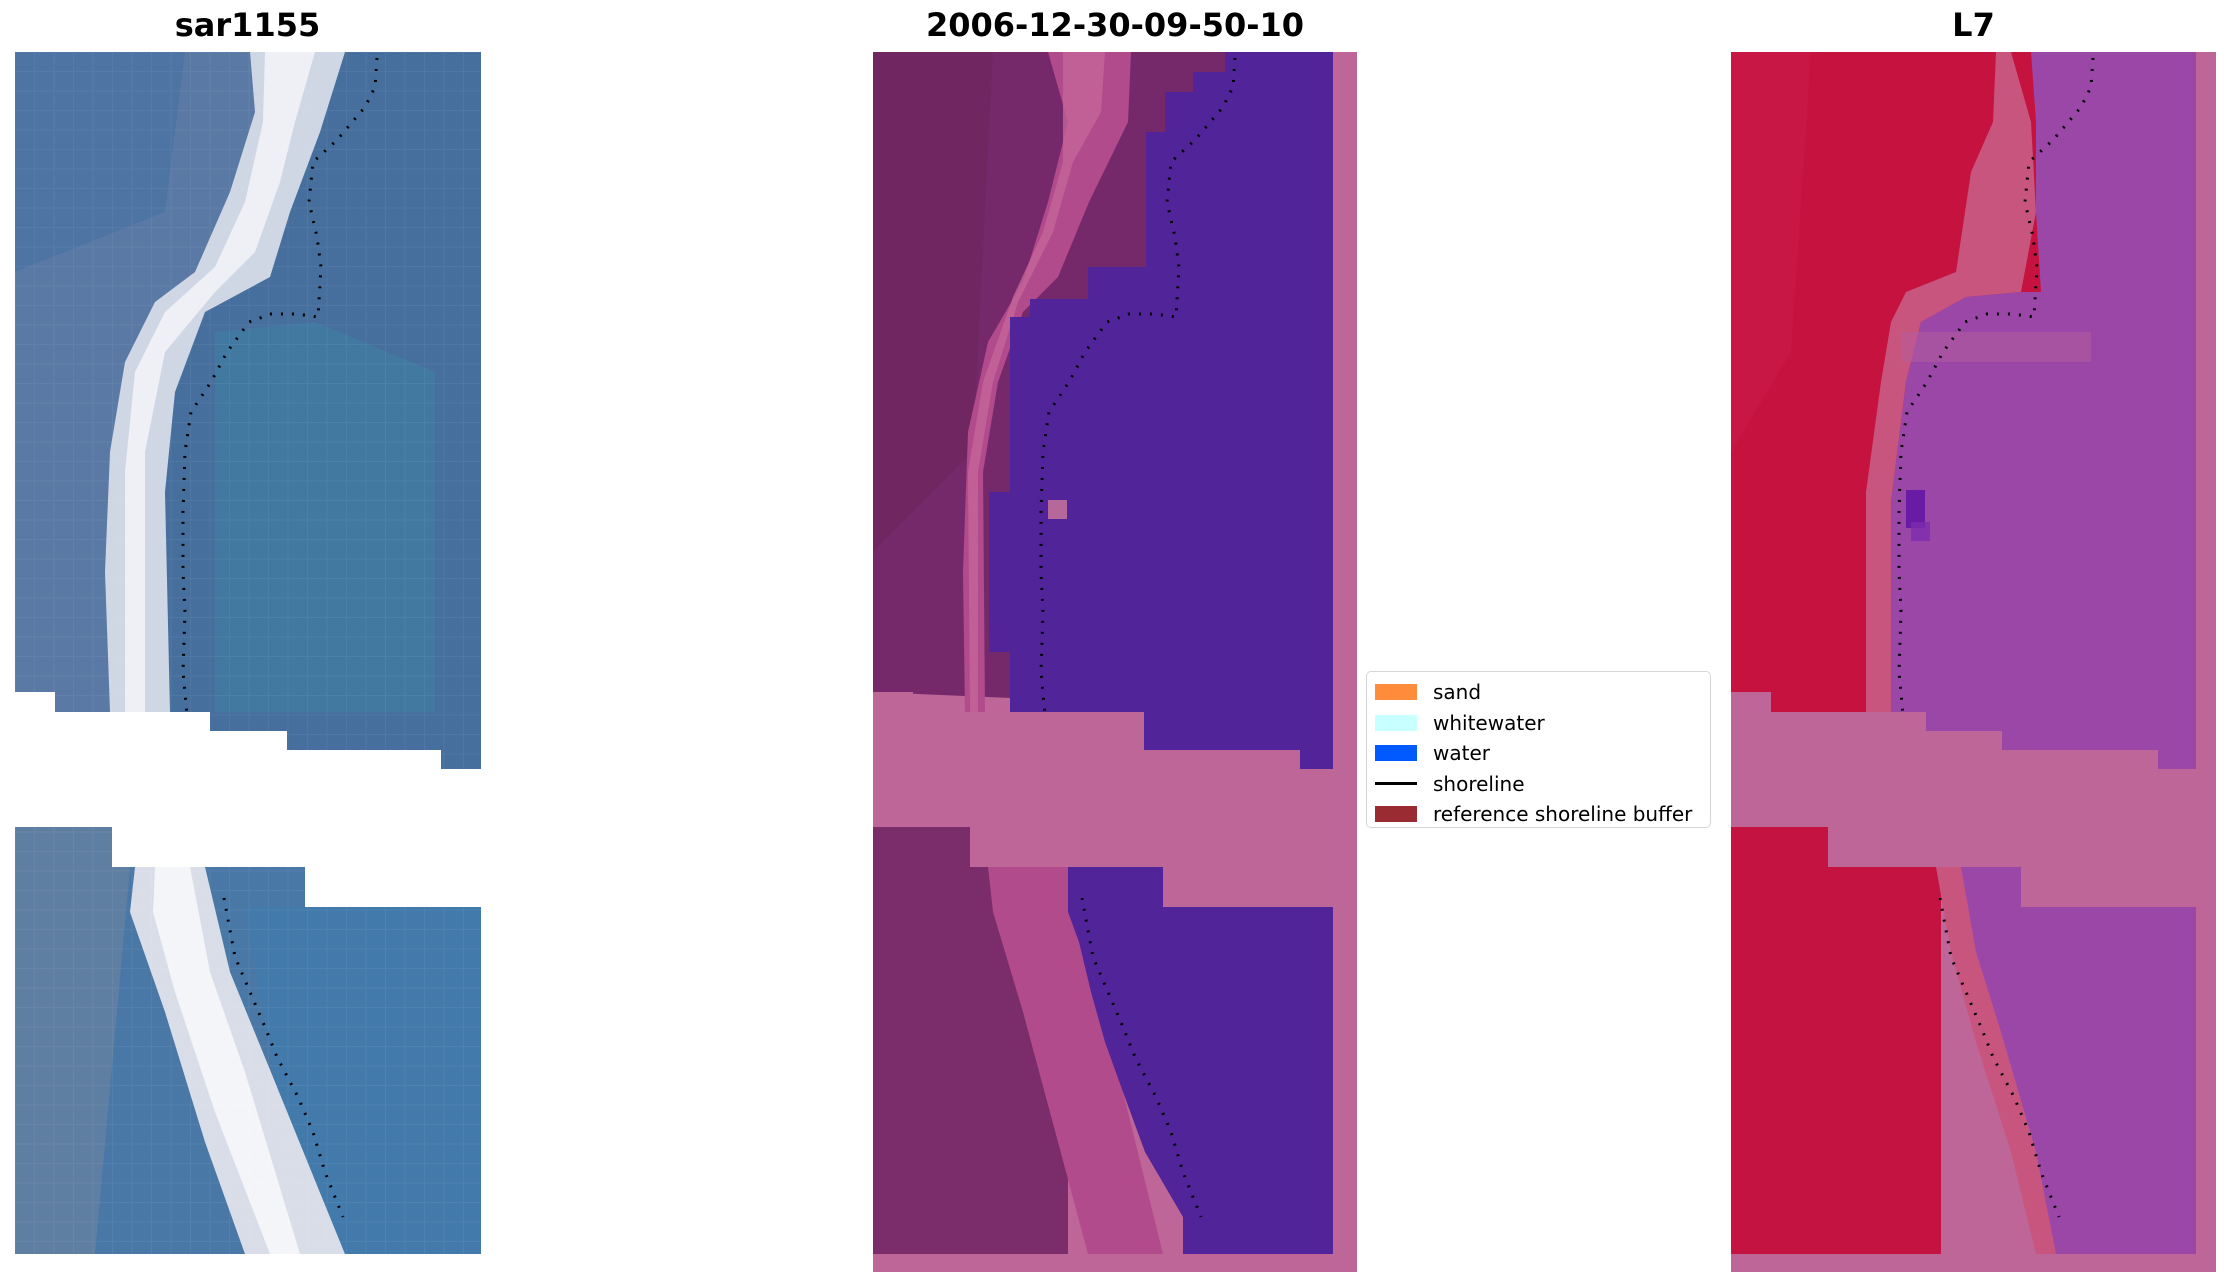 This screenshot has width=2227, height=1283. I want to click on rgb-image-lower, so click(248, 1040).